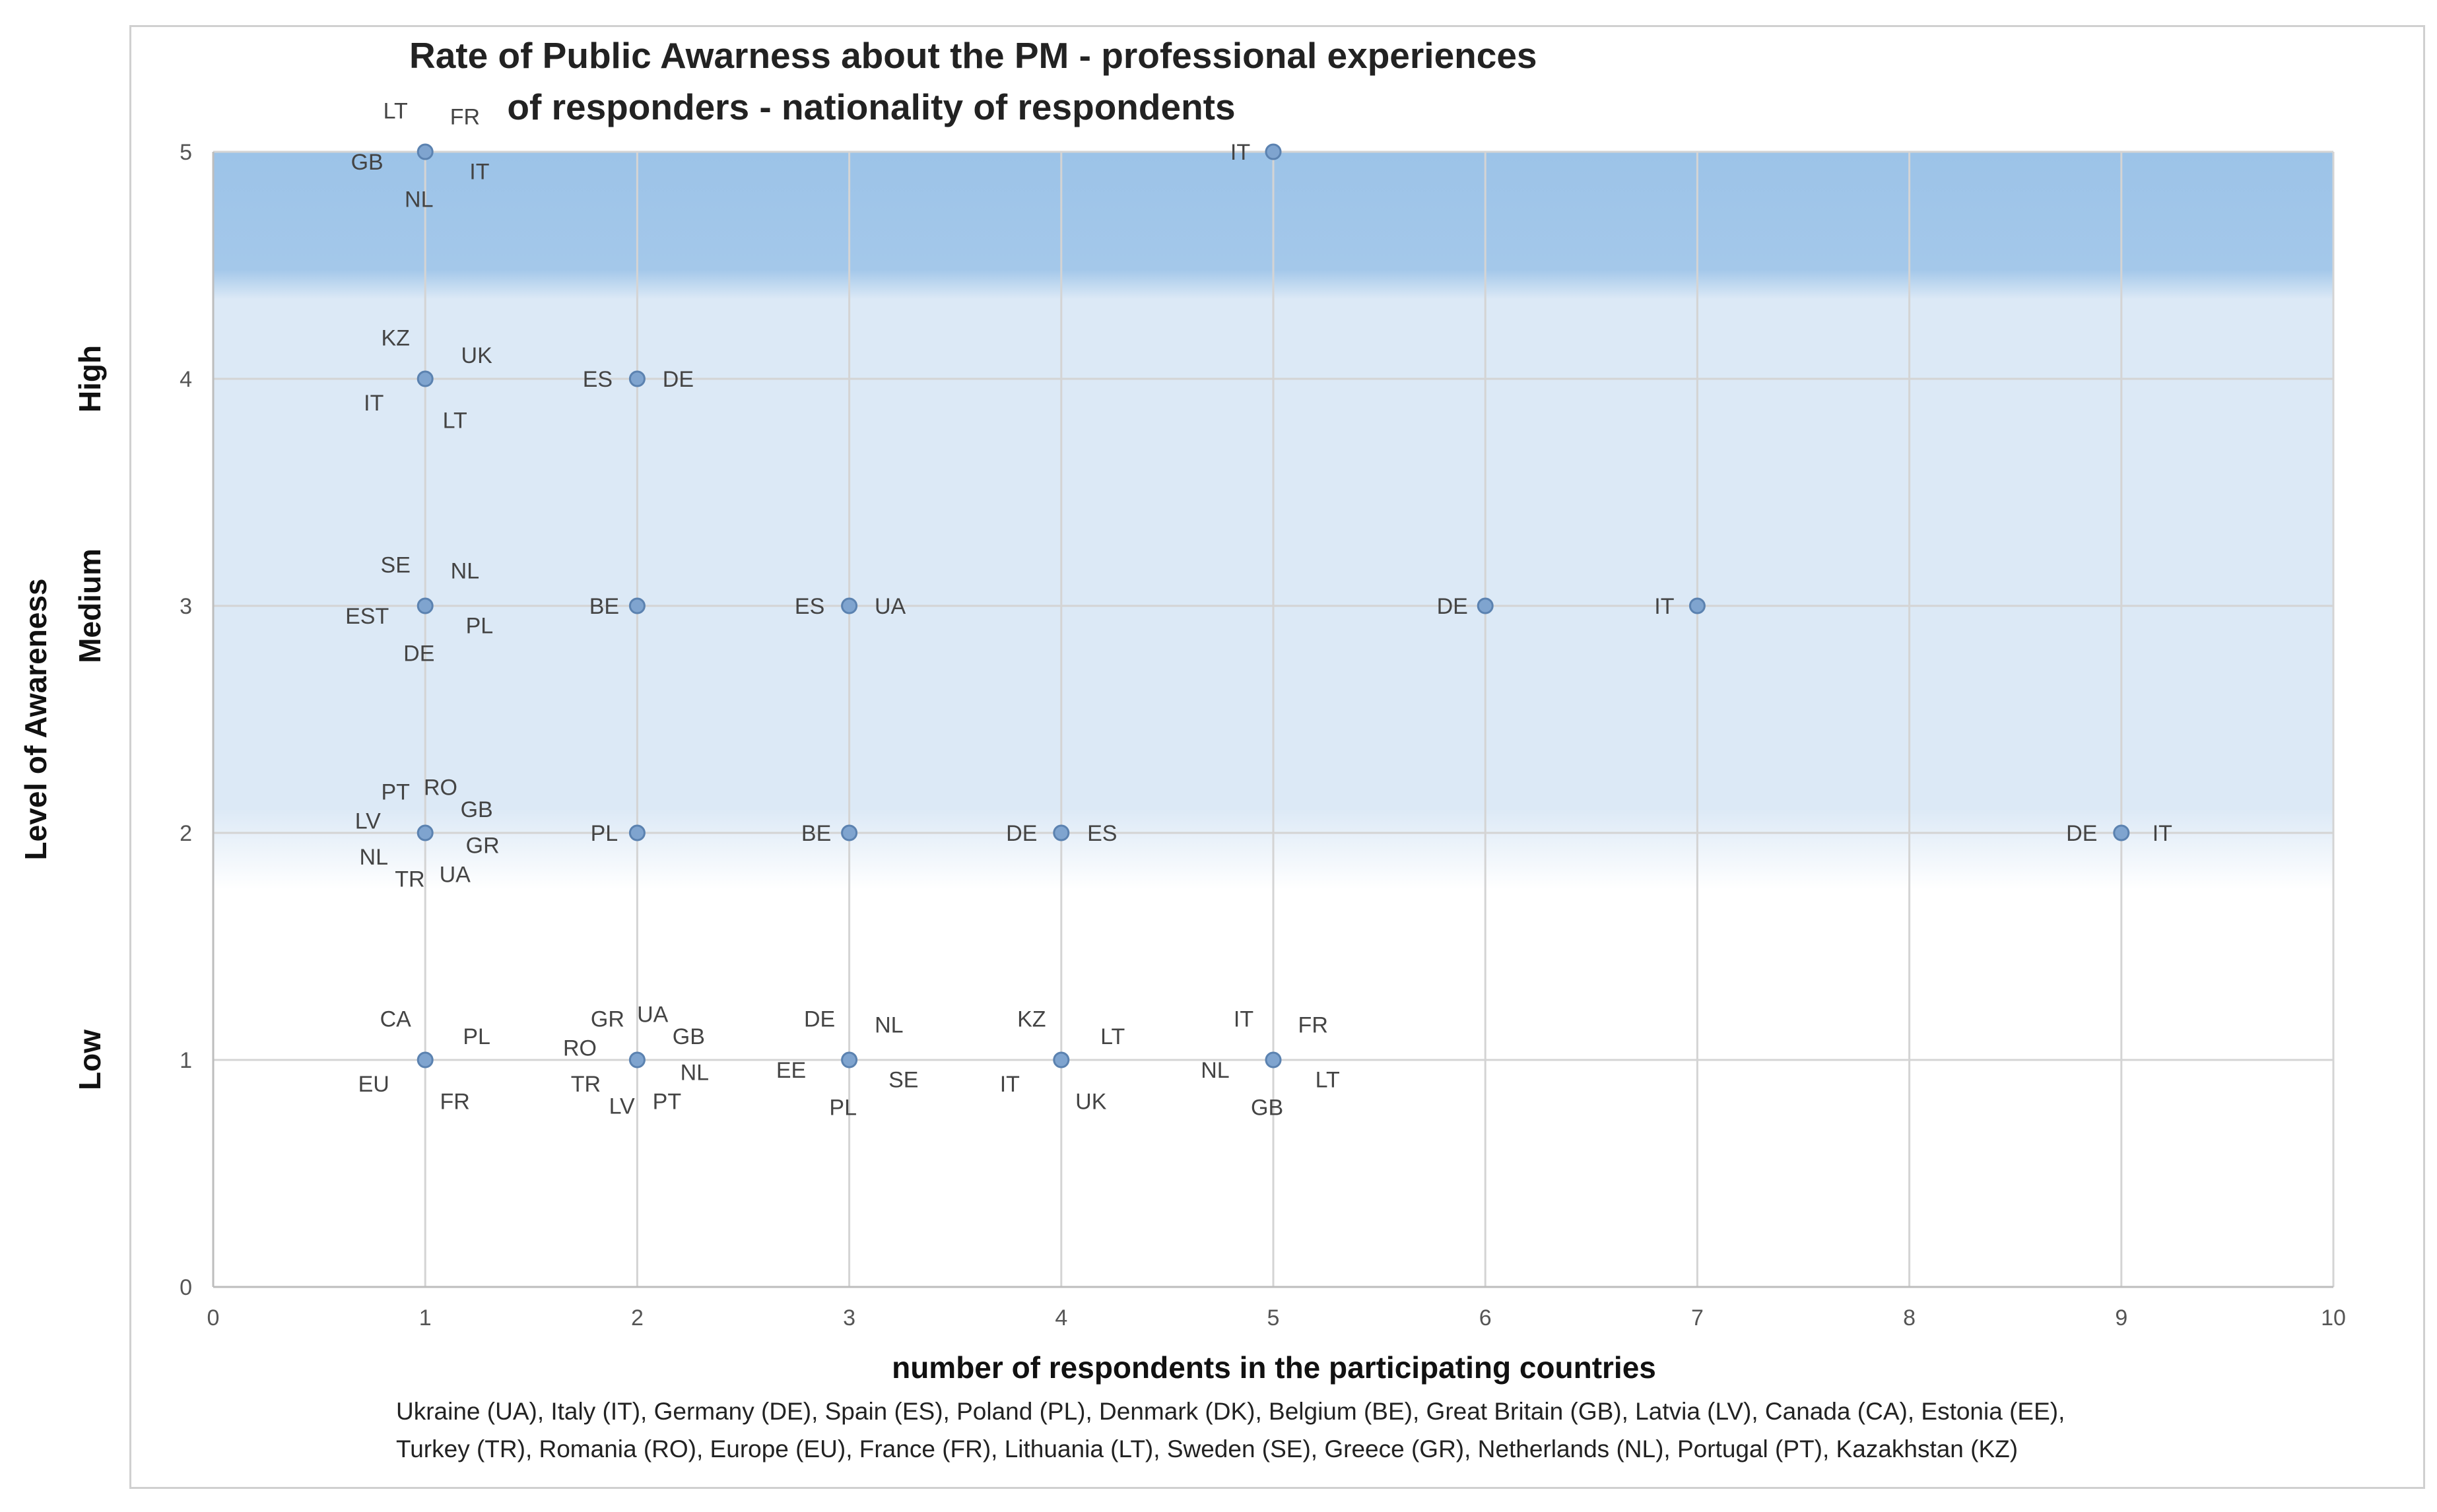  I want to click on band-label: Low, so click(90, 1060).